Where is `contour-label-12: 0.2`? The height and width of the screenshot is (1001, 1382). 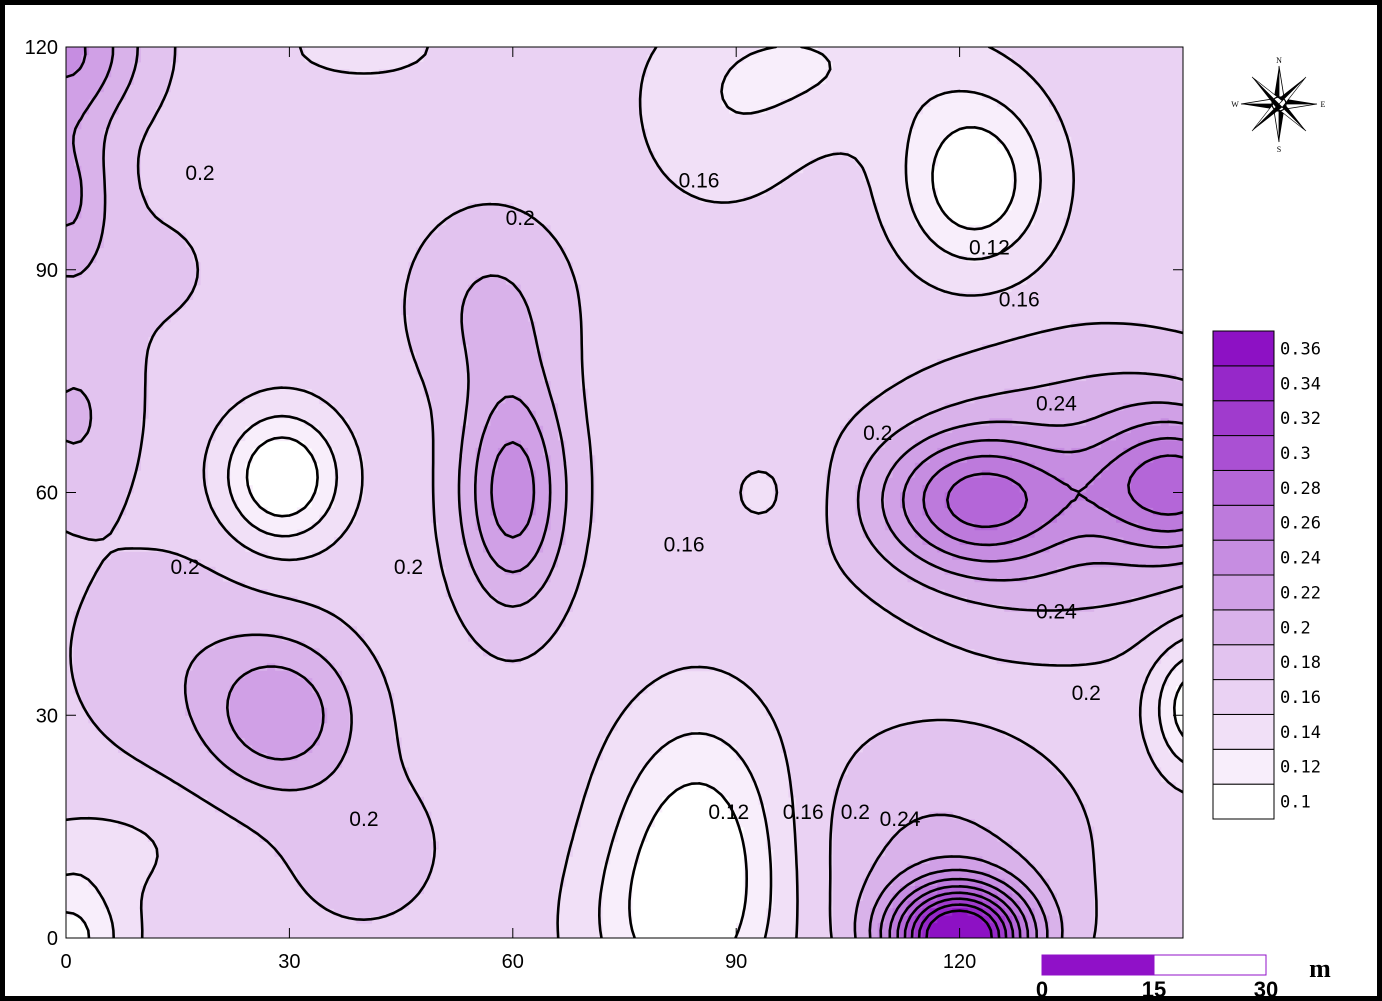
contour-label-12: 0.2 is located at coordinates (363, 819).